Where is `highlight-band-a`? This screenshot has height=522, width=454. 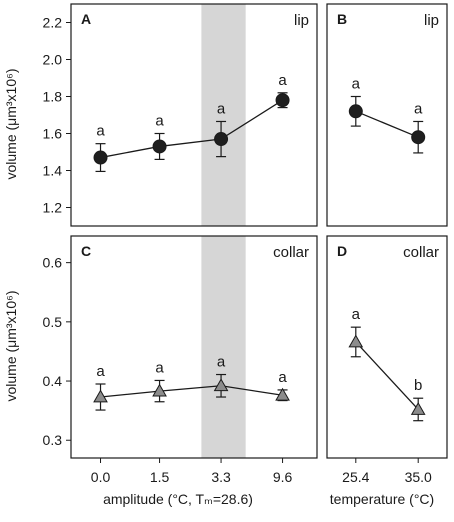
highlight-band-a is located at coordinates (223, 115).